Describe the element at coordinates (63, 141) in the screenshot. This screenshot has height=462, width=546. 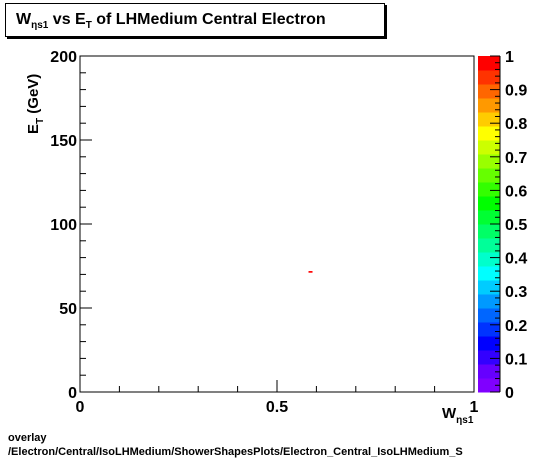
I see `y-tick-label: 150` at that location.